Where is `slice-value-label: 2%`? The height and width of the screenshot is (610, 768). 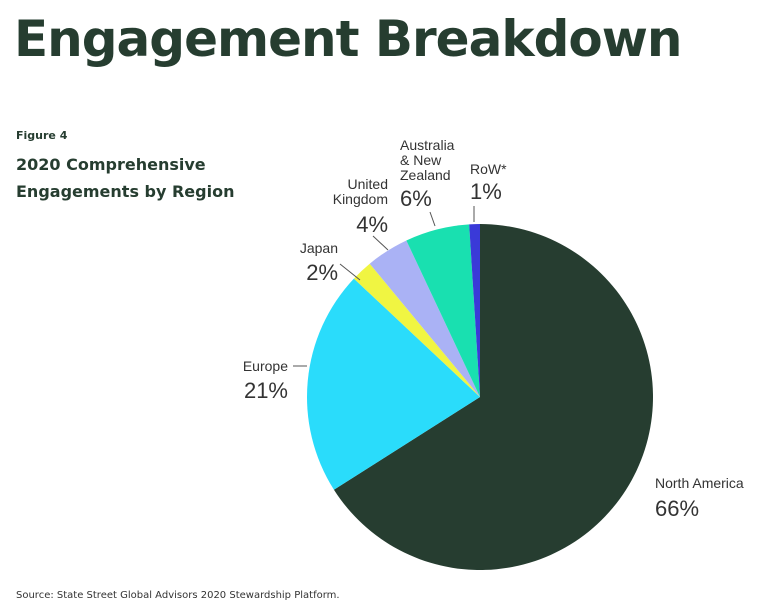
slice-value-label: 2% is located at coordinates (322, 272).